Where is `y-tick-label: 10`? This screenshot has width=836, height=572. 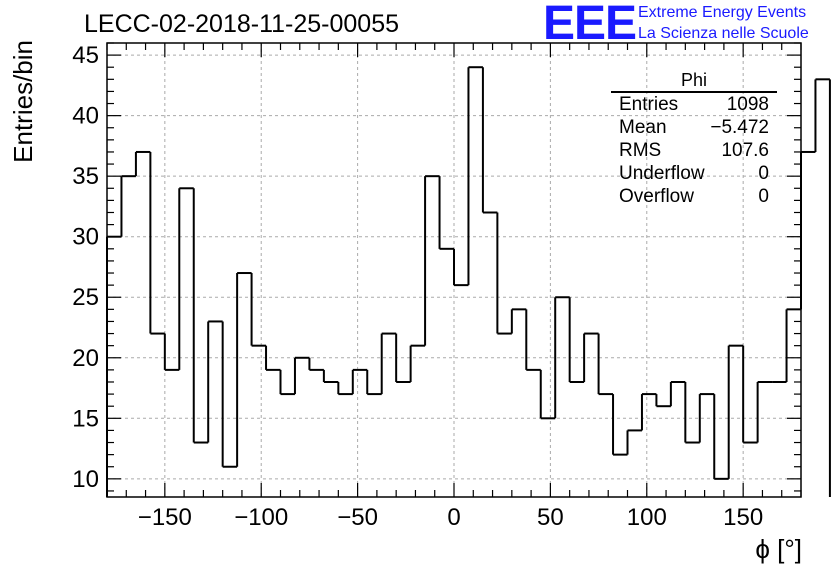
y-tick-label: 10 is located at coordinates (85, 479).